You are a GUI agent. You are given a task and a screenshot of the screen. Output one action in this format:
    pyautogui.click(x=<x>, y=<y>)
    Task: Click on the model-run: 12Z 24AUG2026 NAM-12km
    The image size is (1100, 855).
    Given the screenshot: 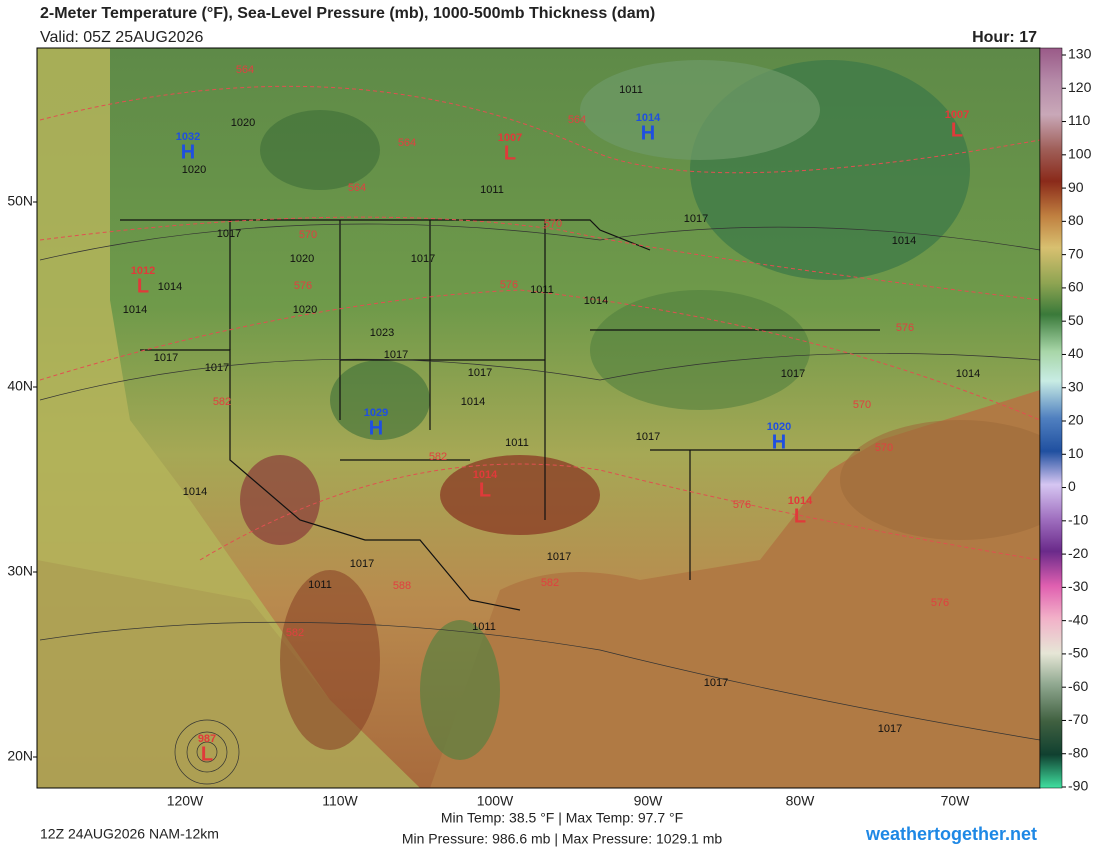 What is the action you would take?
    pyautogui.click(x=129, y=834)
    